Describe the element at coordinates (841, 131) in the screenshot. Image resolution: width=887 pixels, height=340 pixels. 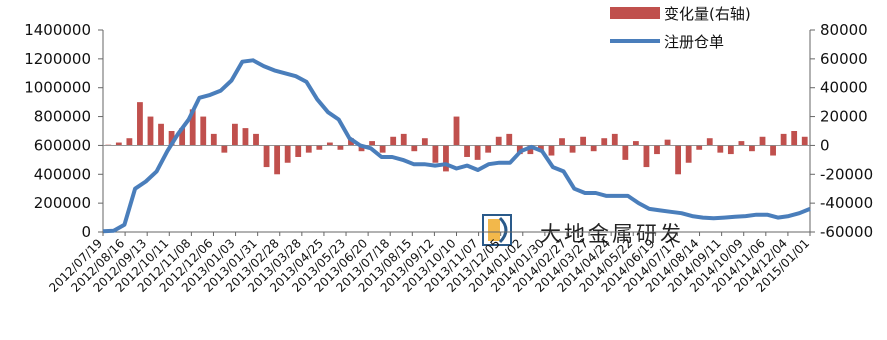
I see `right-axis-ticks: 80000 60000 40000 20000 0 -20000 -40000 -60000` at that location.